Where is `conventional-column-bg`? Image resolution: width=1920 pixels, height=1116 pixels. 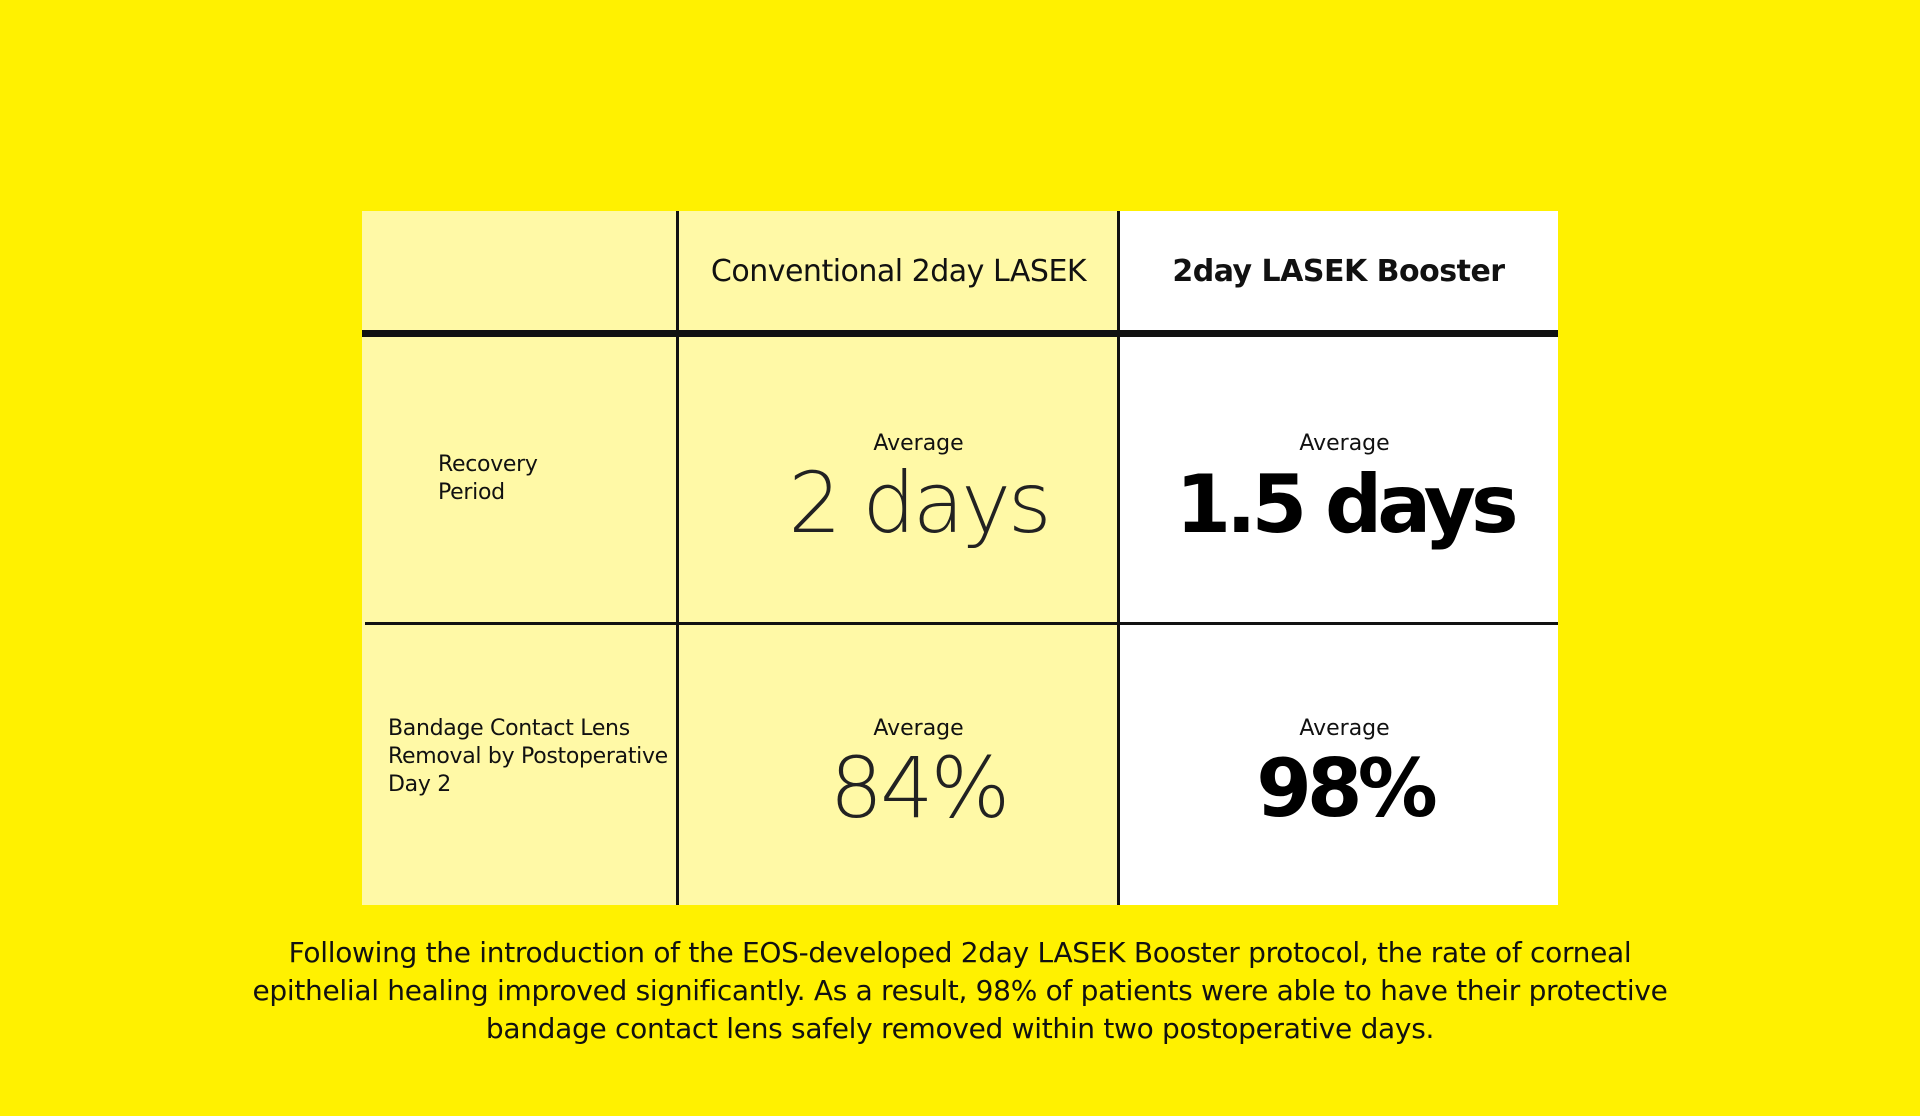 conventional-column-bg is located at coordinates (898, 558).